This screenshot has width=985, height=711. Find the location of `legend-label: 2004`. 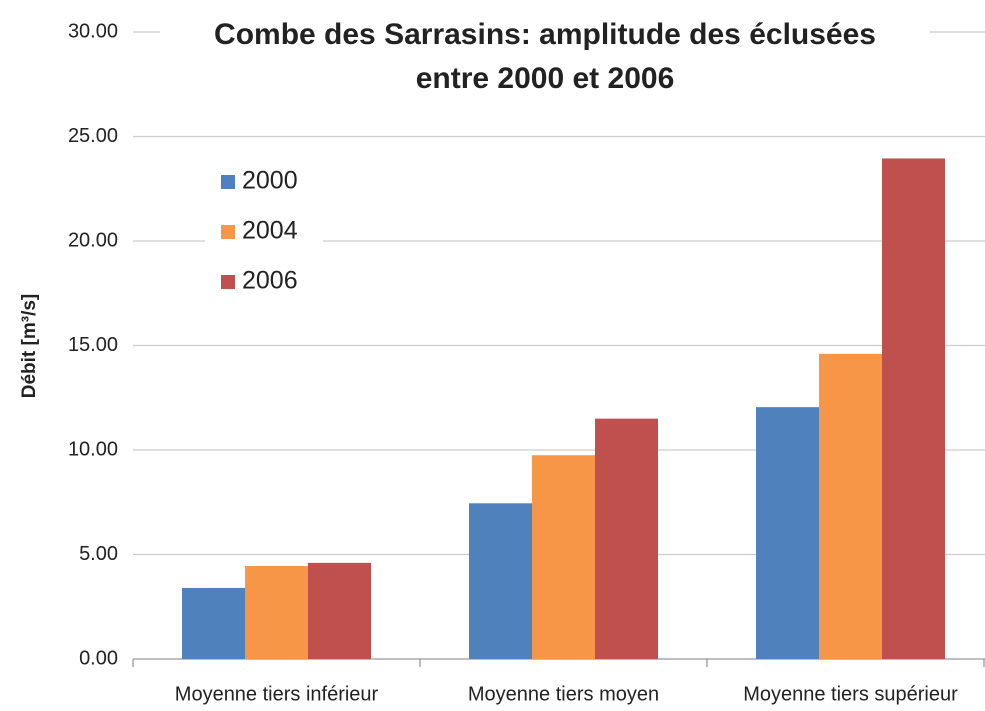

legend-label: 2004 is located at coordinates (270, 231).